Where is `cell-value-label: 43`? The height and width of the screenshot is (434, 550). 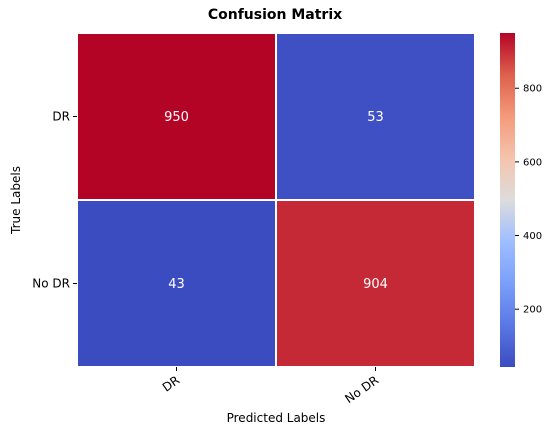 cell-value-label: 43 is located at coordinates (176, 284).